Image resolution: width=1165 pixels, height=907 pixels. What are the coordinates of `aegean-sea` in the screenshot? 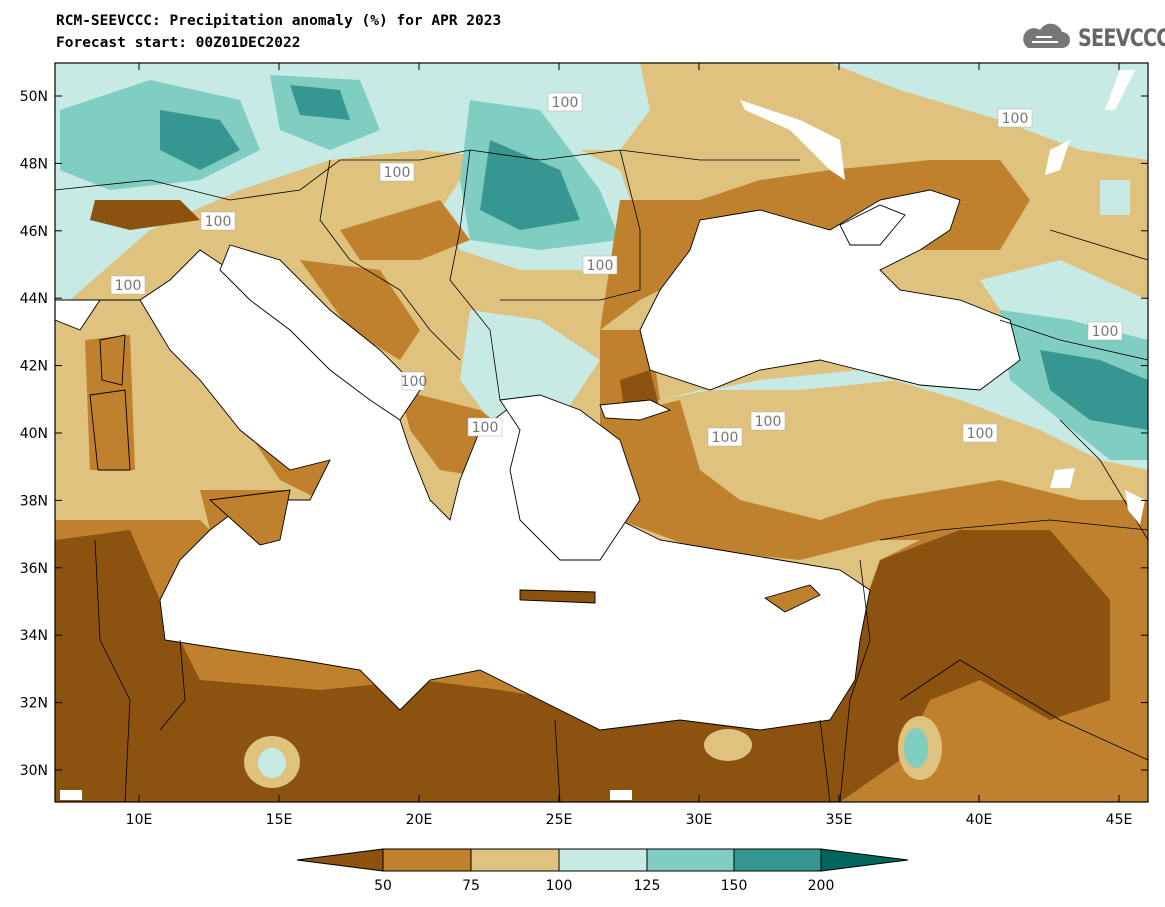 It's located at (570, 477).